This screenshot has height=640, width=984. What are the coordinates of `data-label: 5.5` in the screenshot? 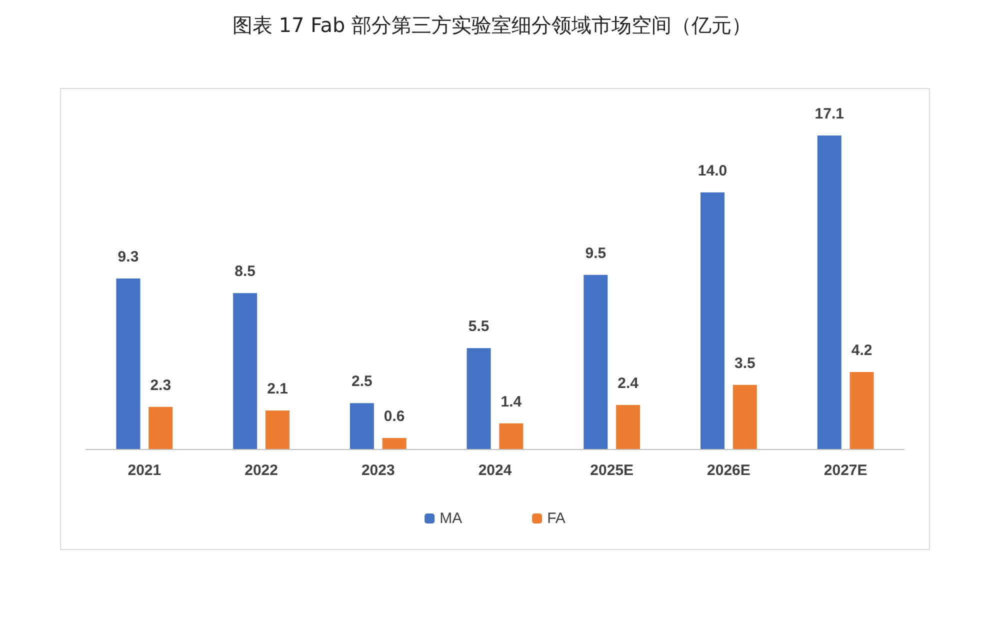 It's located at (479, 327).